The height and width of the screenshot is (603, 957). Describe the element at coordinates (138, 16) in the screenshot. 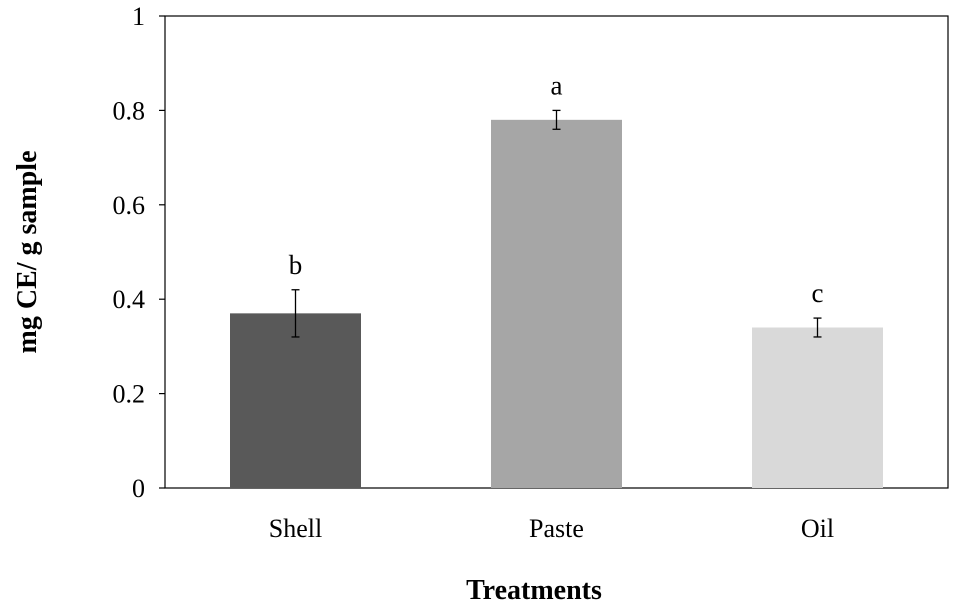

I see `y-tick-label: 1` at that location.